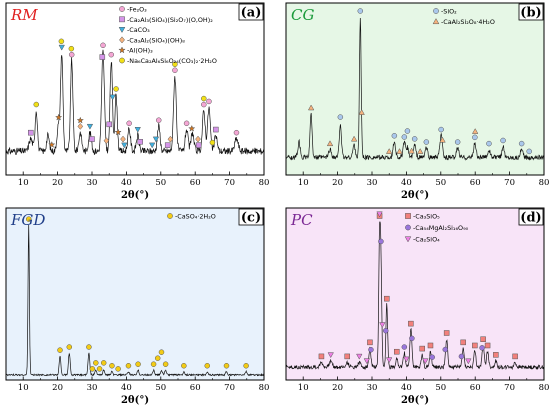  I want to click on panel-letter: (a), so click(251, 13).